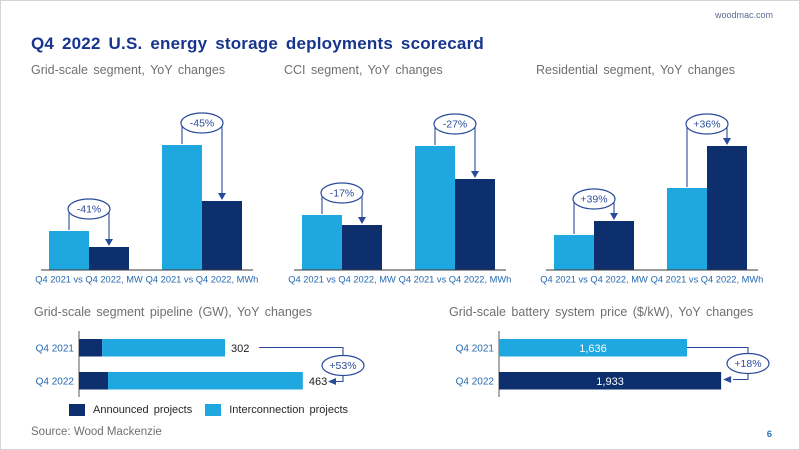 The height and width of the screenshot is (450, 800). I want to click on chart-subtitle: CCI segment, YoY changes, so click(363, 70).